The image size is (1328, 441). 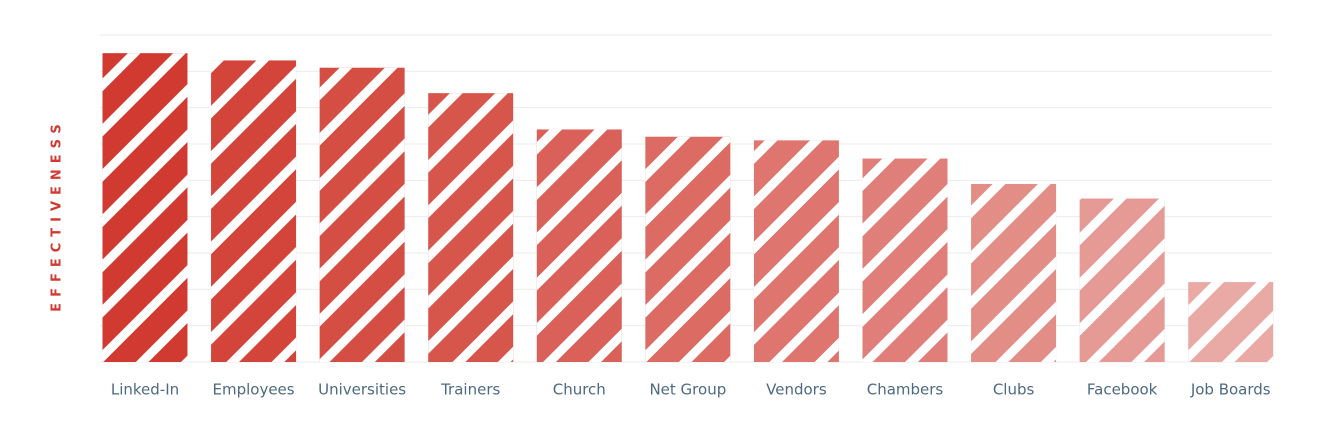 What do you see at coordinates (796, 390) in the screenshot?
I see `x-tick-label: Vendors` at bounding box center [796, 390].